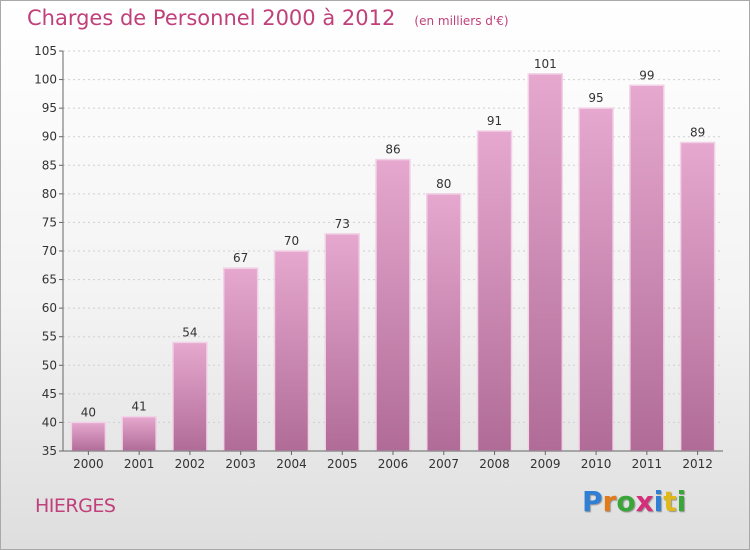  I want to click on logo-letter: t, so click(670, 501).